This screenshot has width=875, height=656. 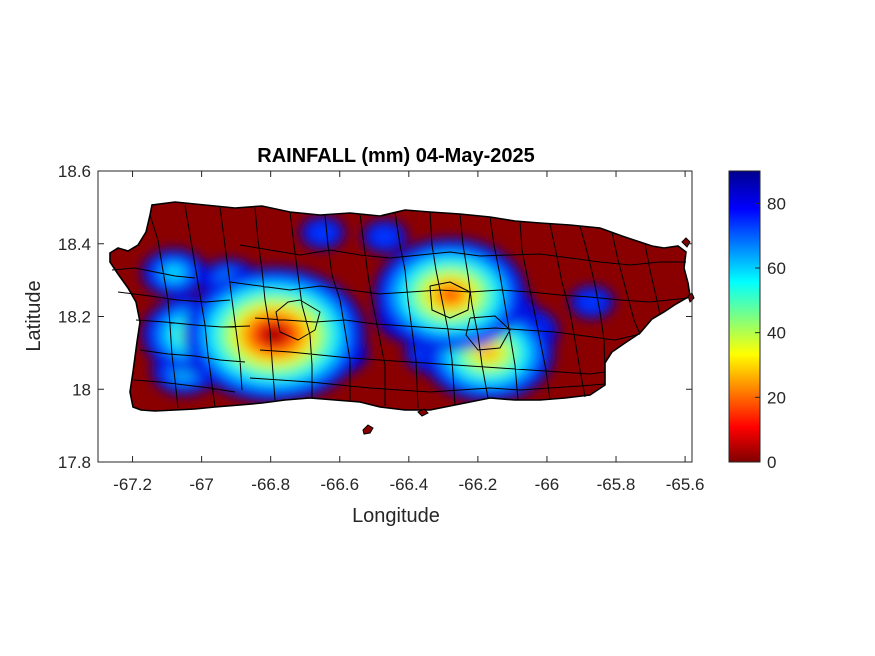 I want to click on colorbar-tick-label: 0, so click(x=771, y=462).